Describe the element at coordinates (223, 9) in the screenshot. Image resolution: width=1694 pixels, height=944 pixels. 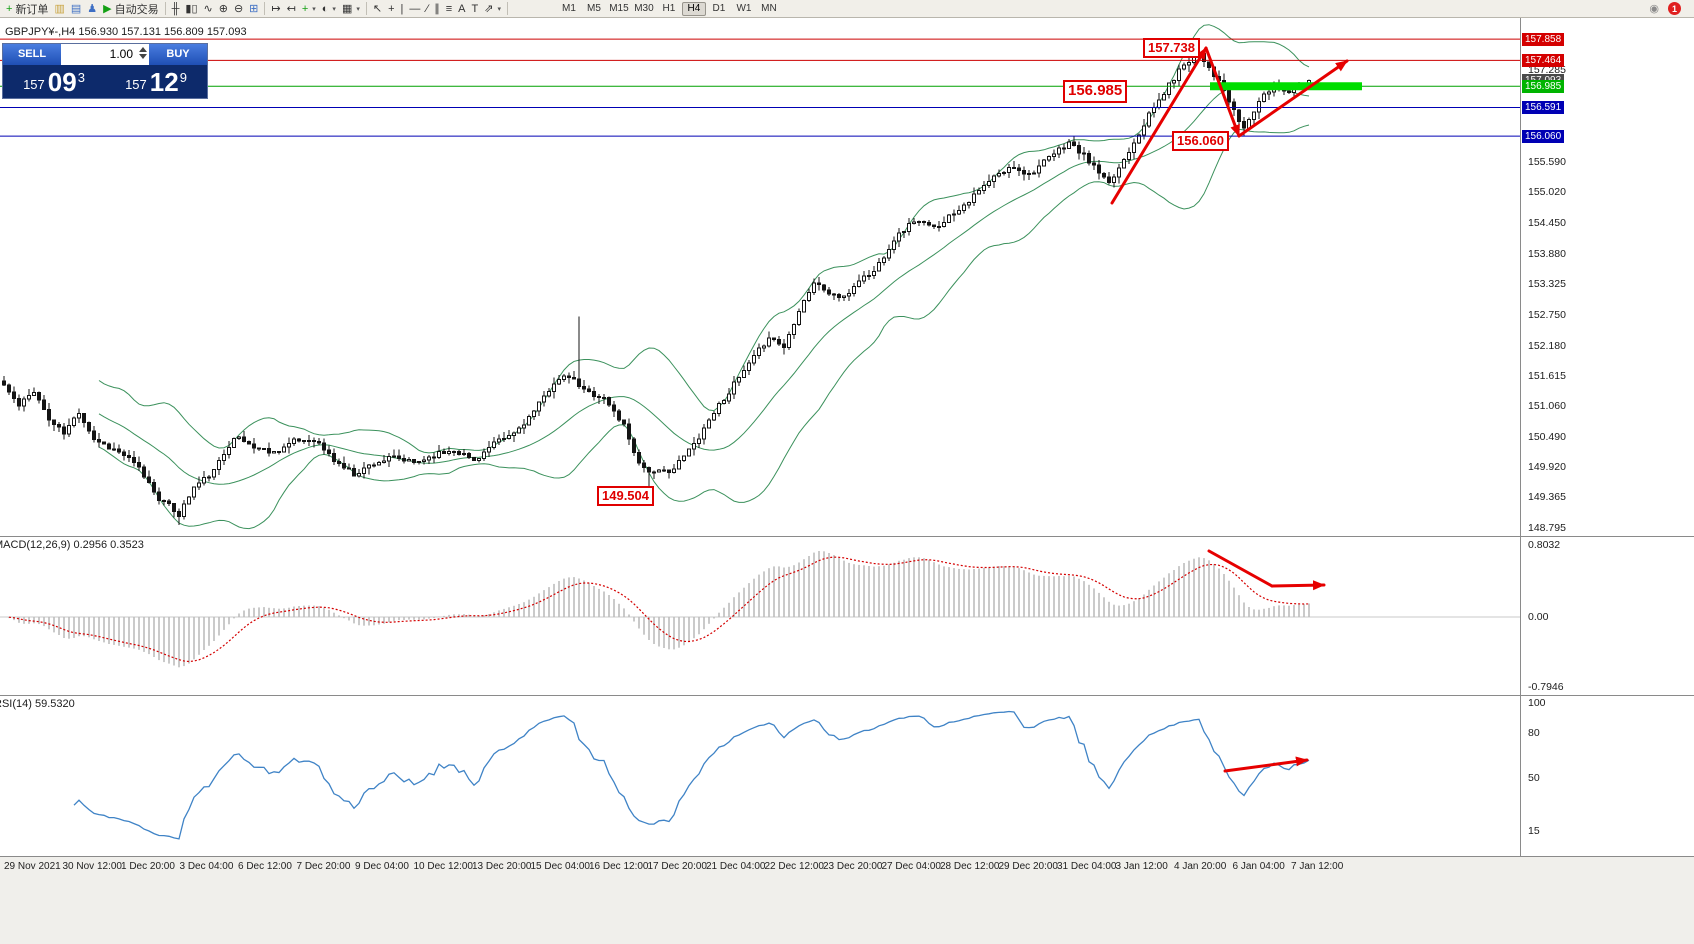
I see `zoom-in-icon: ⊕` at that location.